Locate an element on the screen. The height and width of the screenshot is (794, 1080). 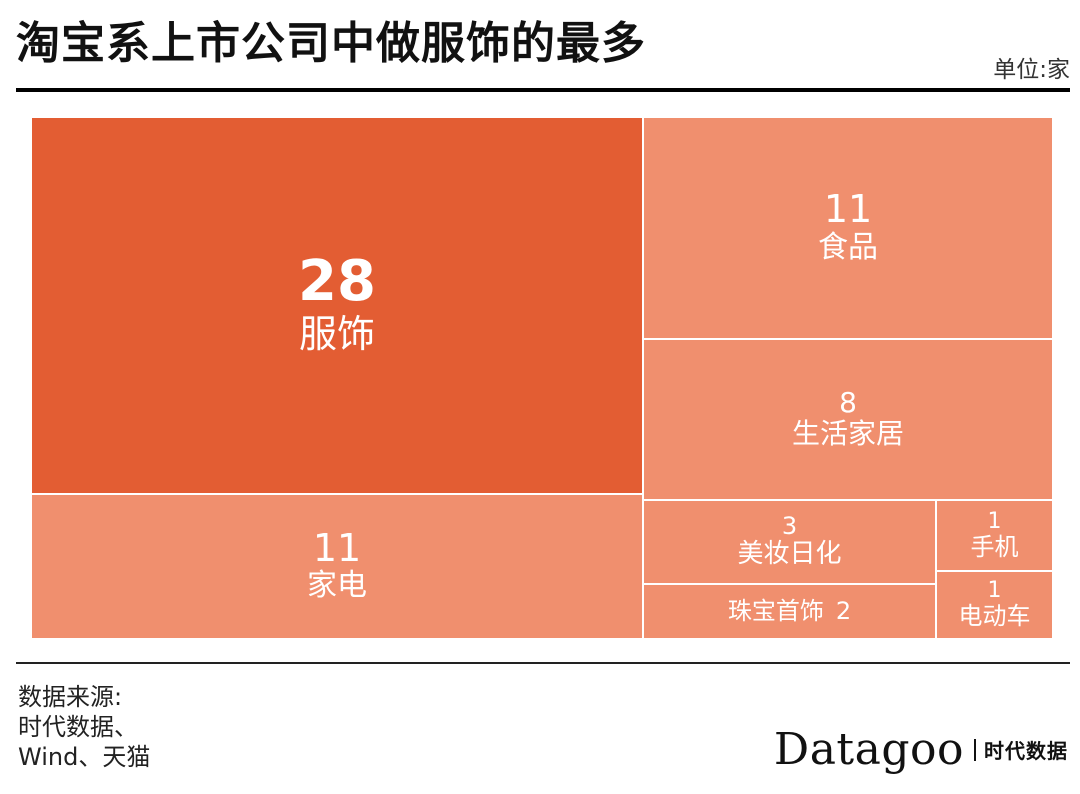
treemap-cell: 11 家电 is located at coordinates (337, 566).